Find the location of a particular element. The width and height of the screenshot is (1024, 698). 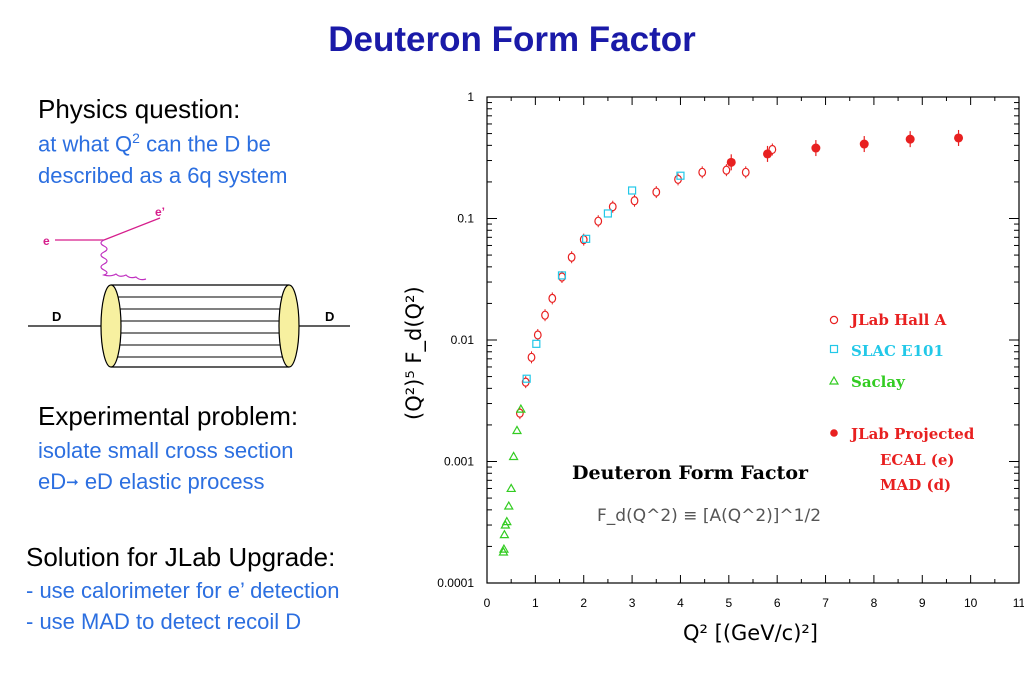

legend-label-saclay: Saclay is located at coordinates (878, 382).